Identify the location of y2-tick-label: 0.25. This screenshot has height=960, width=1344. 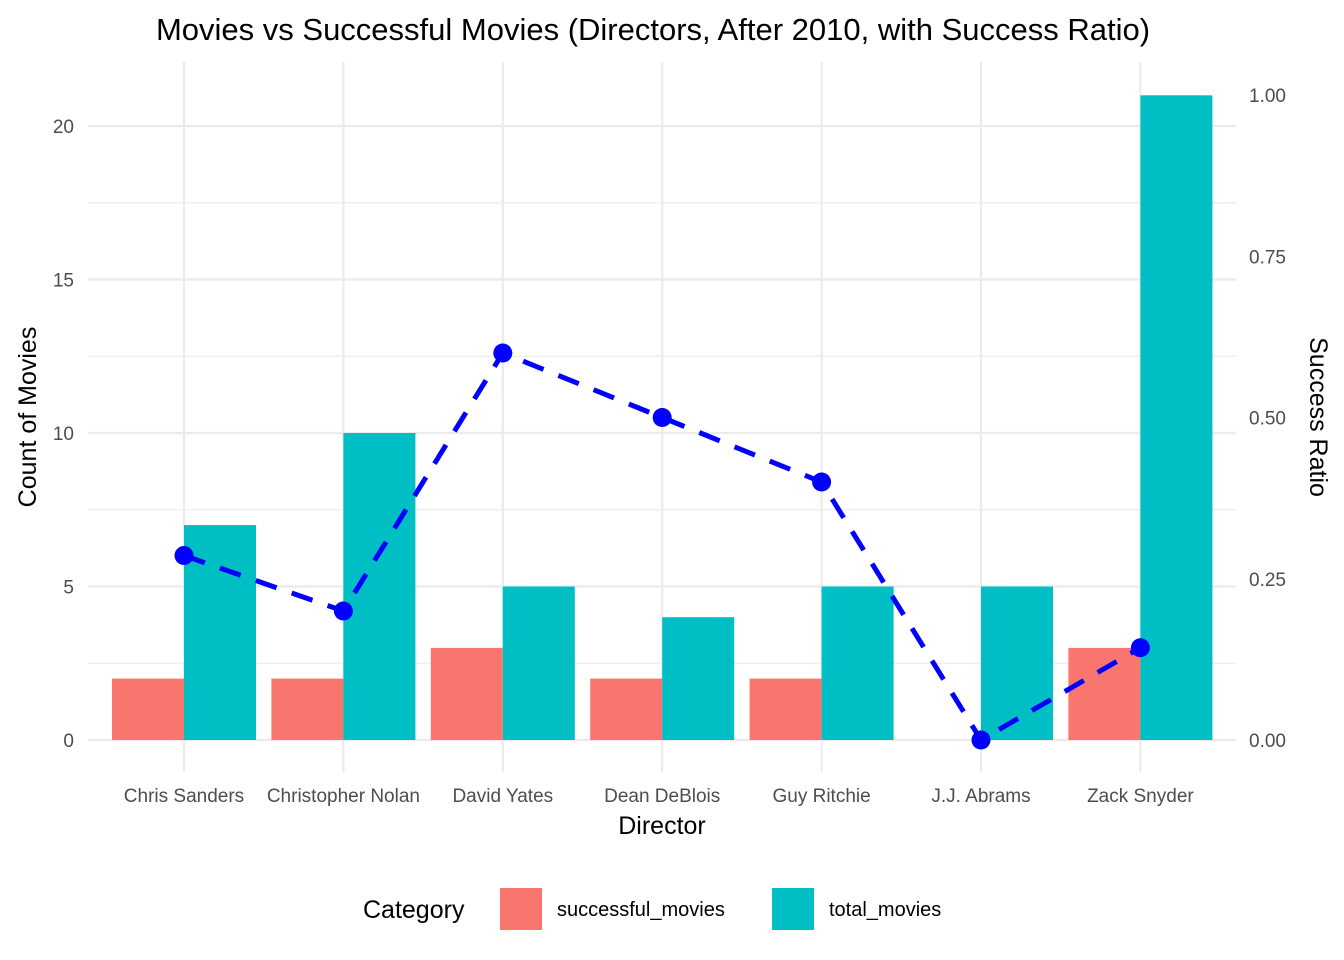
(1267, 580).